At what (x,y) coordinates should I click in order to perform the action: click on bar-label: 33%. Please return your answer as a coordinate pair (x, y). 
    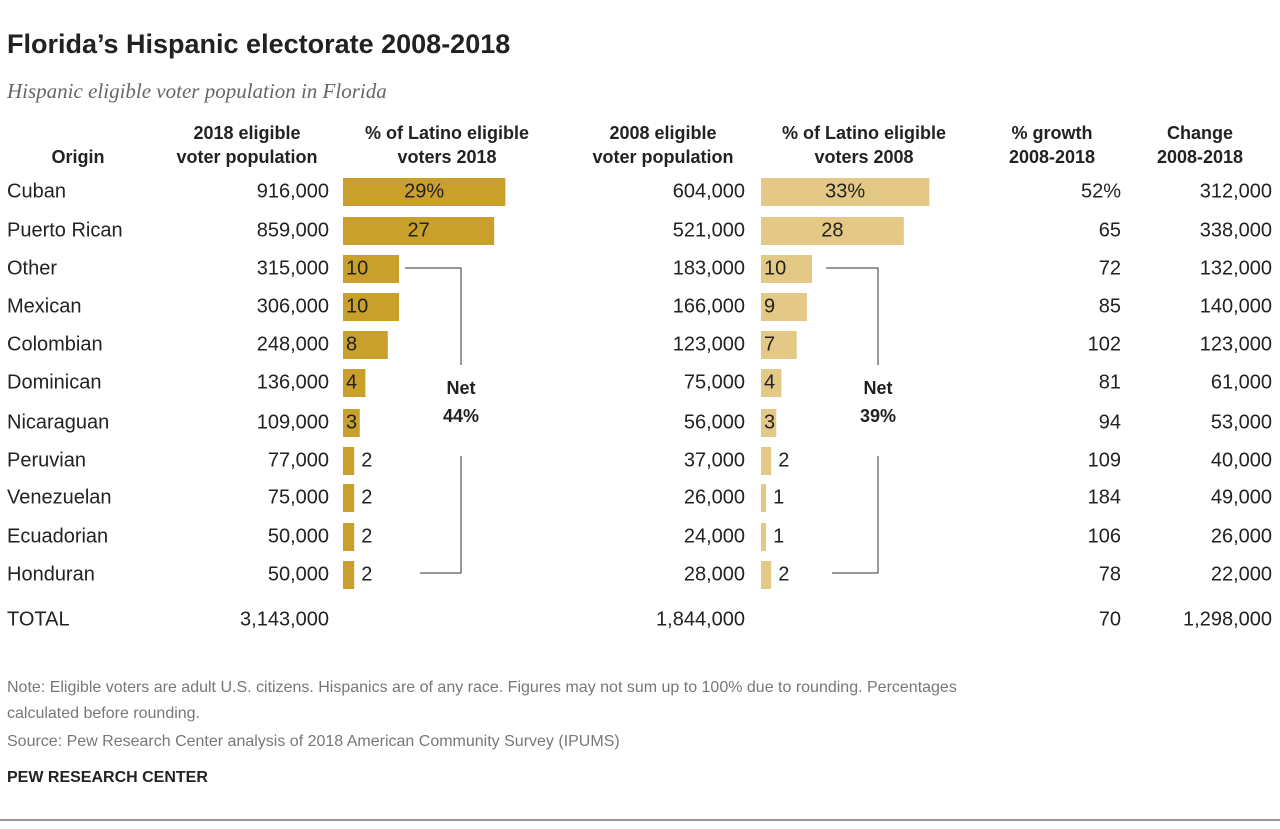
    Looking at the image, I should click on (845, 191).